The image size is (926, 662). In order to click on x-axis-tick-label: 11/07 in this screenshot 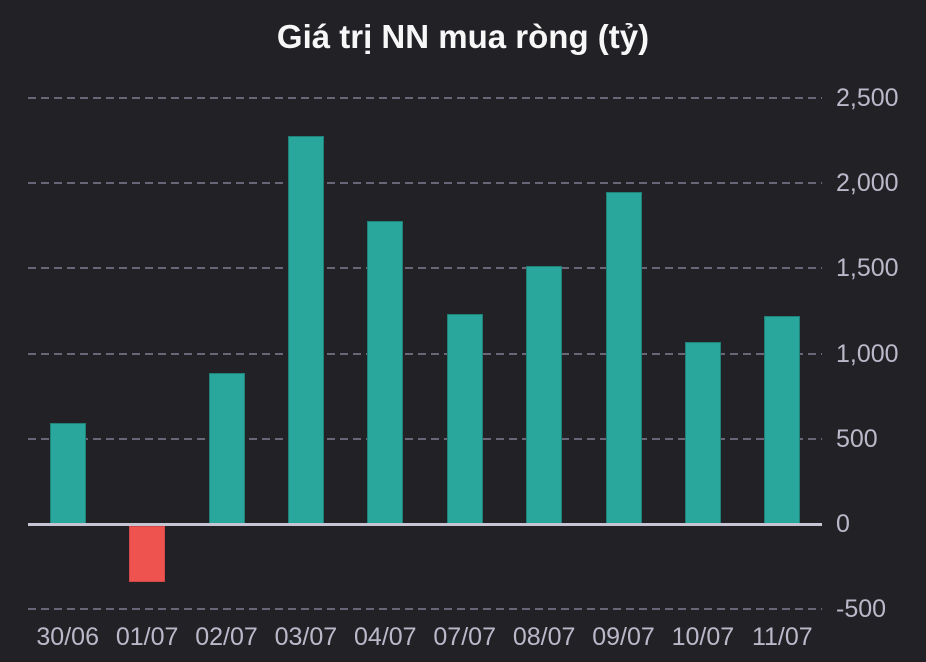, I will do `click(782, 637)`.